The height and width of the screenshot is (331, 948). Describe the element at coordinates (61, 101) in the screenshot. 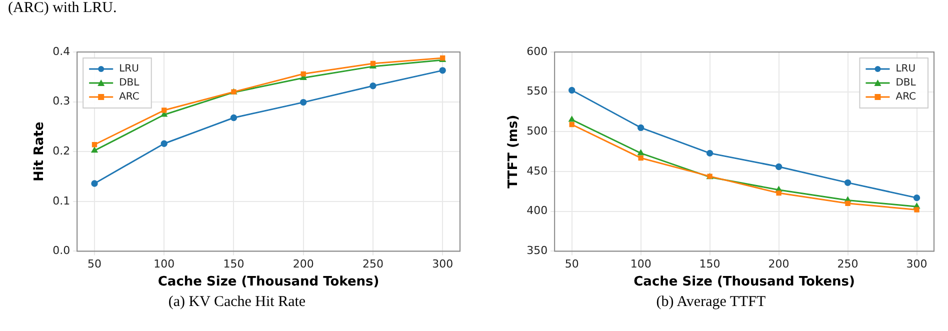

I see `y-tick-label: 0.3` at that location.